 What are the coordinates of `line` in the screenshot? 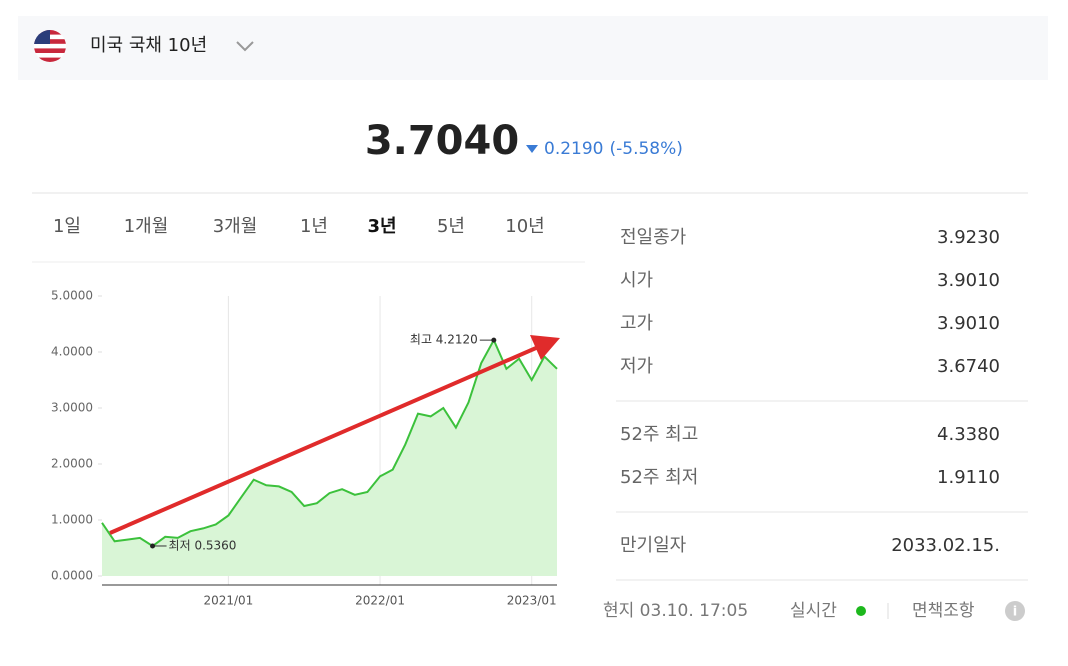 It's located at (329, 442).